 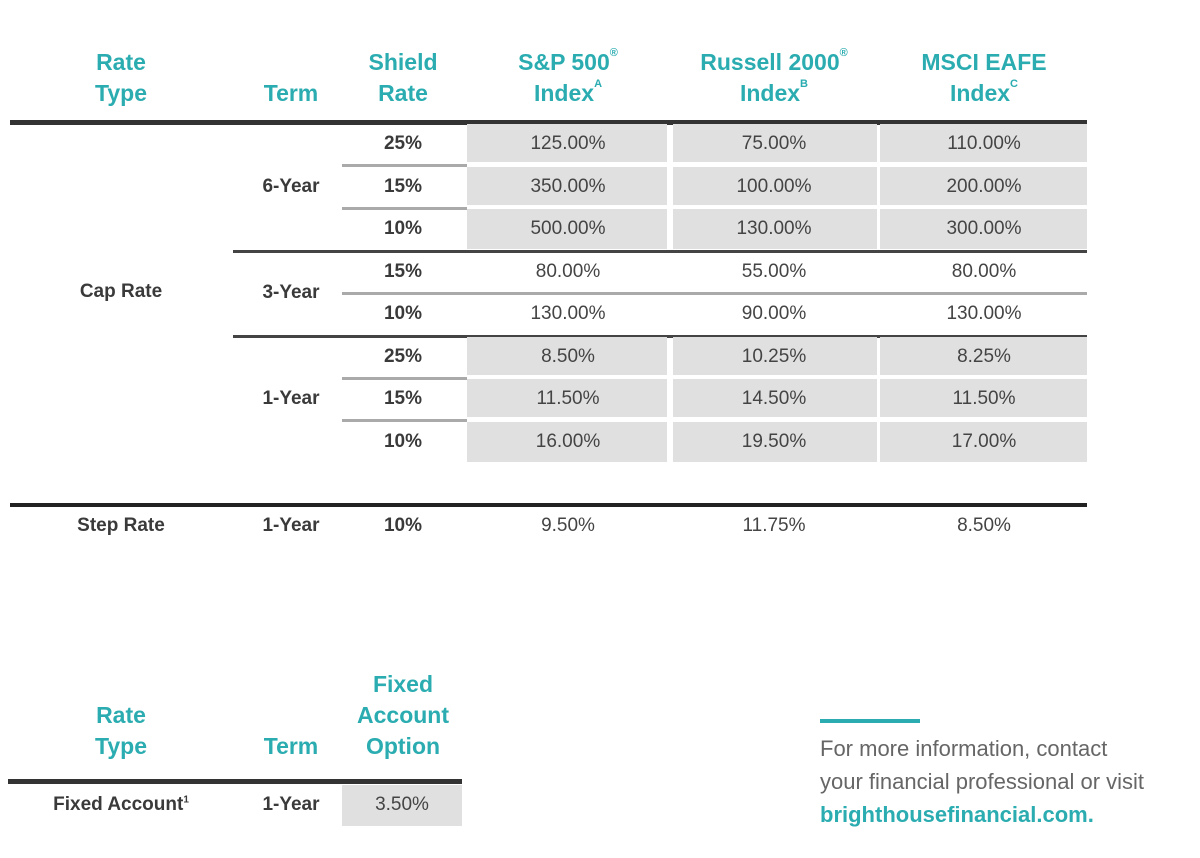 What do you see at coordinates (568, 271) in the screenshot?
I see `sp500-value: 80.00%` at bounding box center [568, 271].